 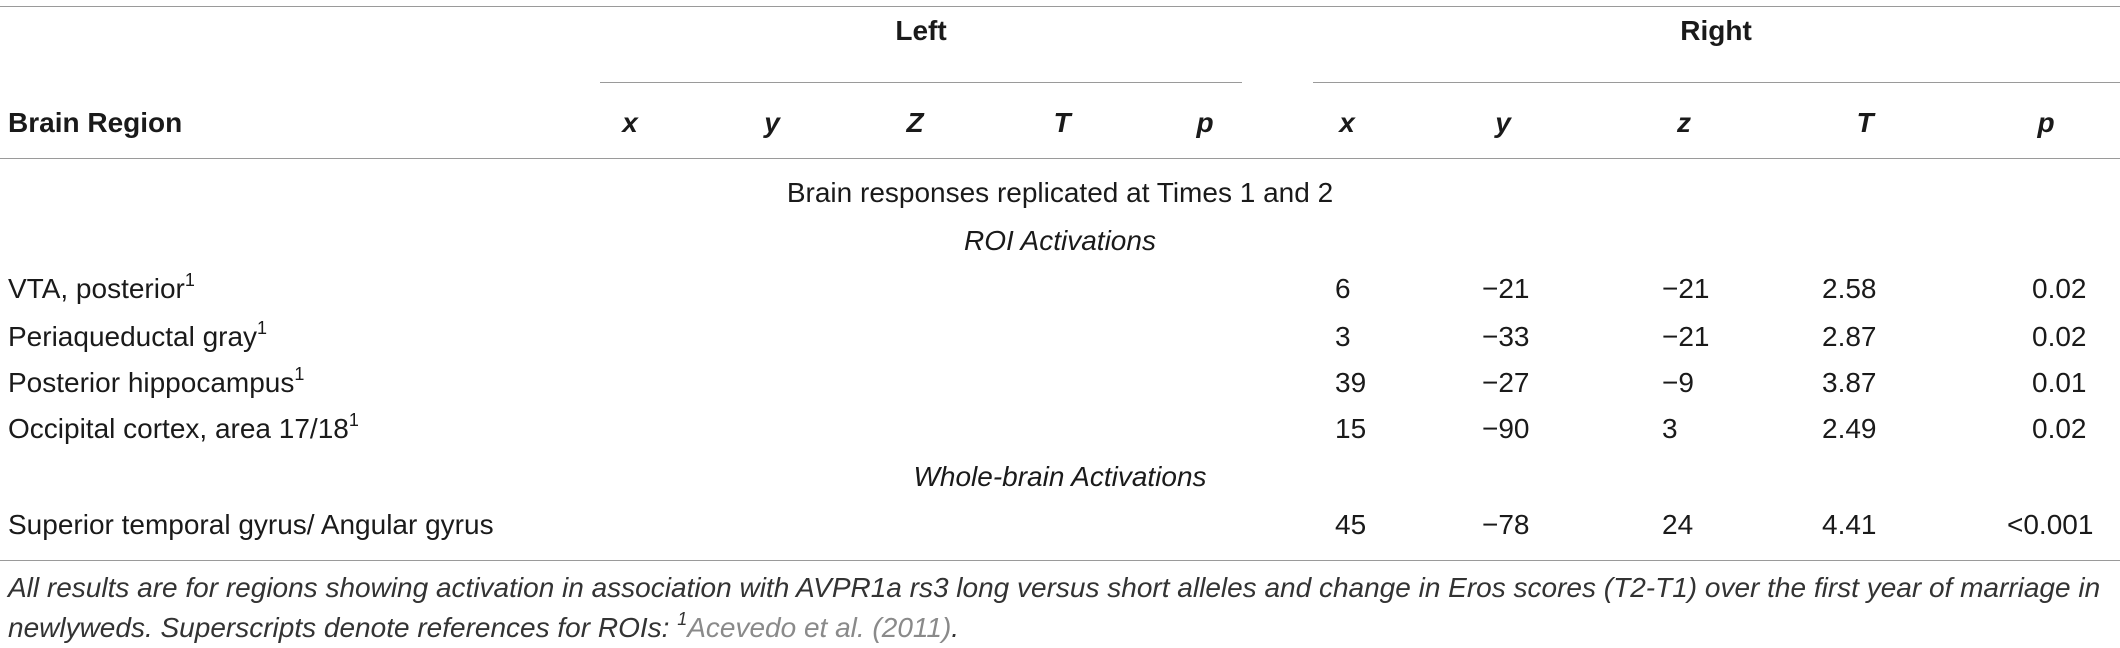 What do you see at coordinates (251, 524) in the screenshot?
I see `region-label: Superior temporal gyrus/ Angular gyrus` at bounding box center [251, 524].